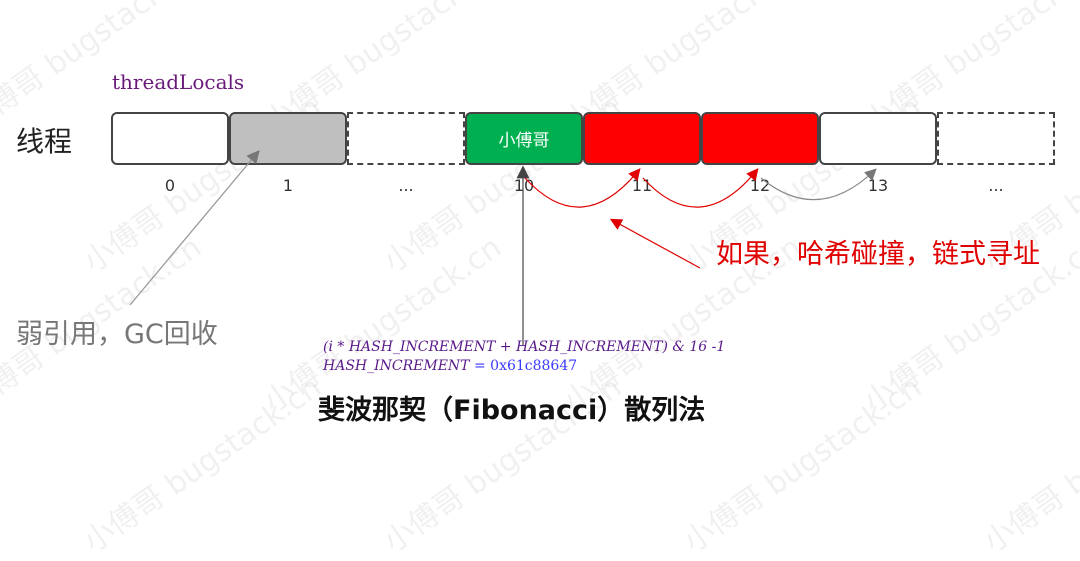 The width and height of the screenshot is (1080, 561). What do you see at coordinates (655, 243) in the screenshot?
I see `collision-note-arrow` at bounding box center [655, 243].